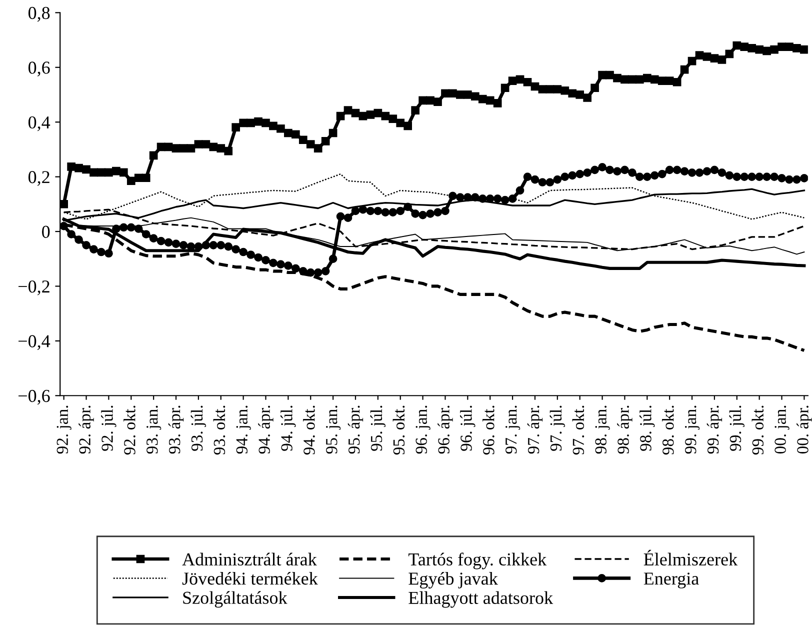  Describe the element at coordinates (668, 430) in the screenshot. I see `x-tick-label: 98. okt.` at that location.